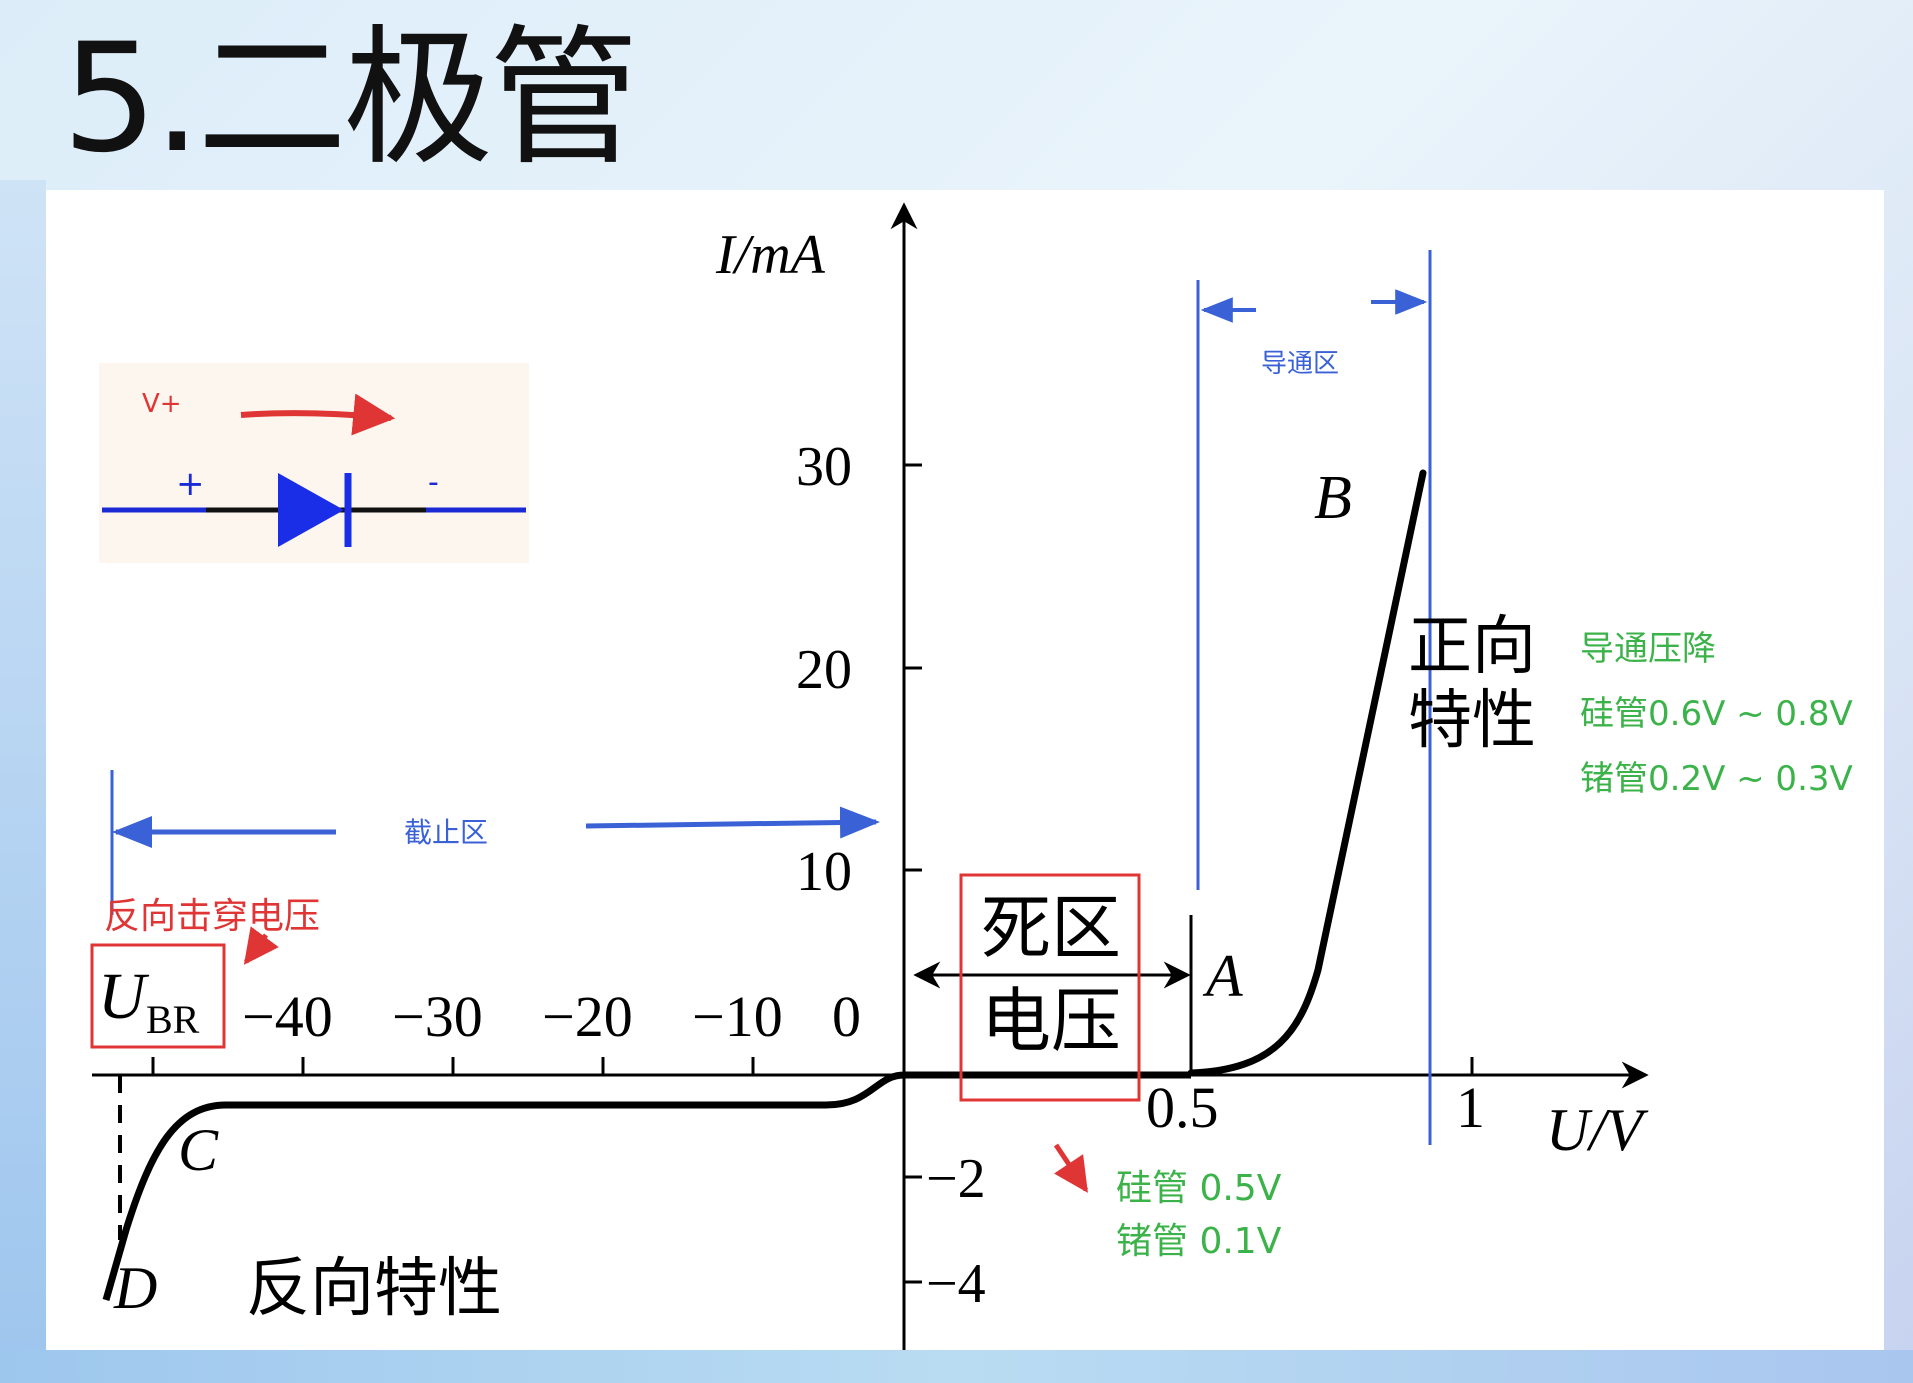  What do you see at coordinates (1051, 1021) in the screenshot?
I see `dead-zone-label-line2: 电压` at bounding box center [1051, 1021].